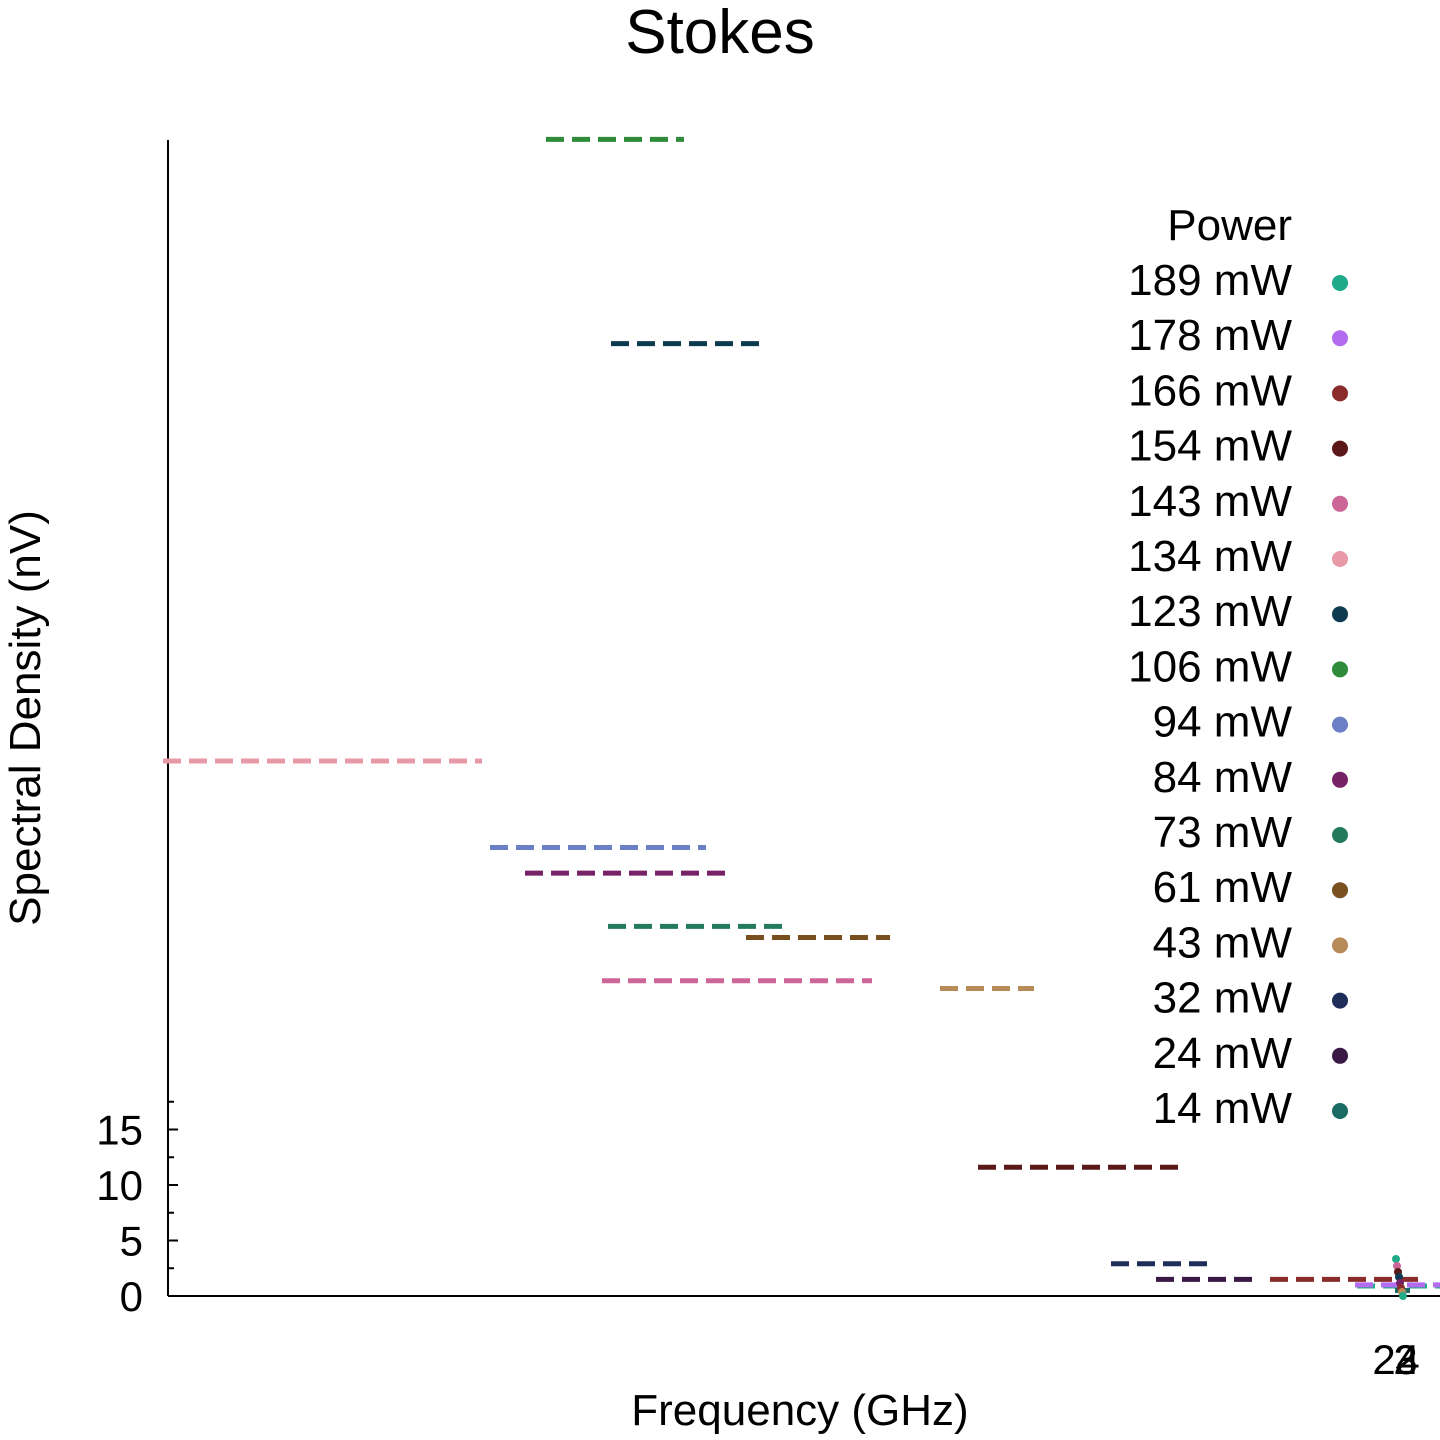 The image size is (1440, 1440). Describe the element at coordinates (799, 1410) in the screenshot. I see `x-axis-label: Frequency (GHz)` at that location.